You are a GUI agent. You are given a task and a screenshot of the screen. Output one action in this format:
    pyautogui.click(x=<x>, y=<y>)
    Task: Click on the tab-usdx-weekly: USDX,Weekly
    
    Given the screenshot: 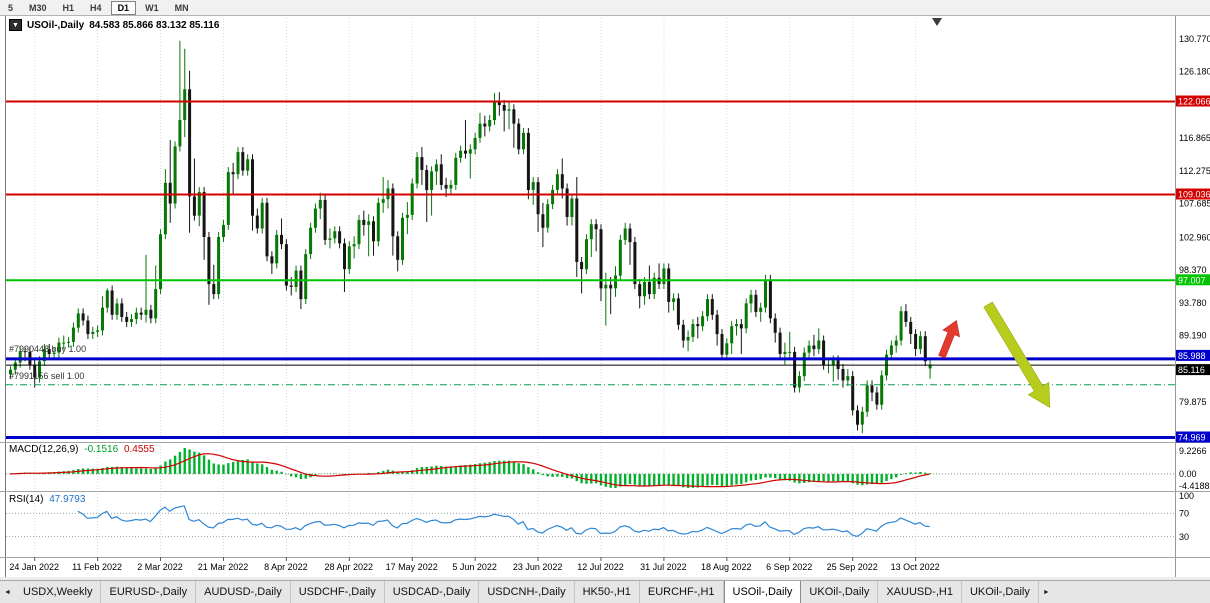 What is the action you would take?
    pyautogui.click(x=58, y=592)
    